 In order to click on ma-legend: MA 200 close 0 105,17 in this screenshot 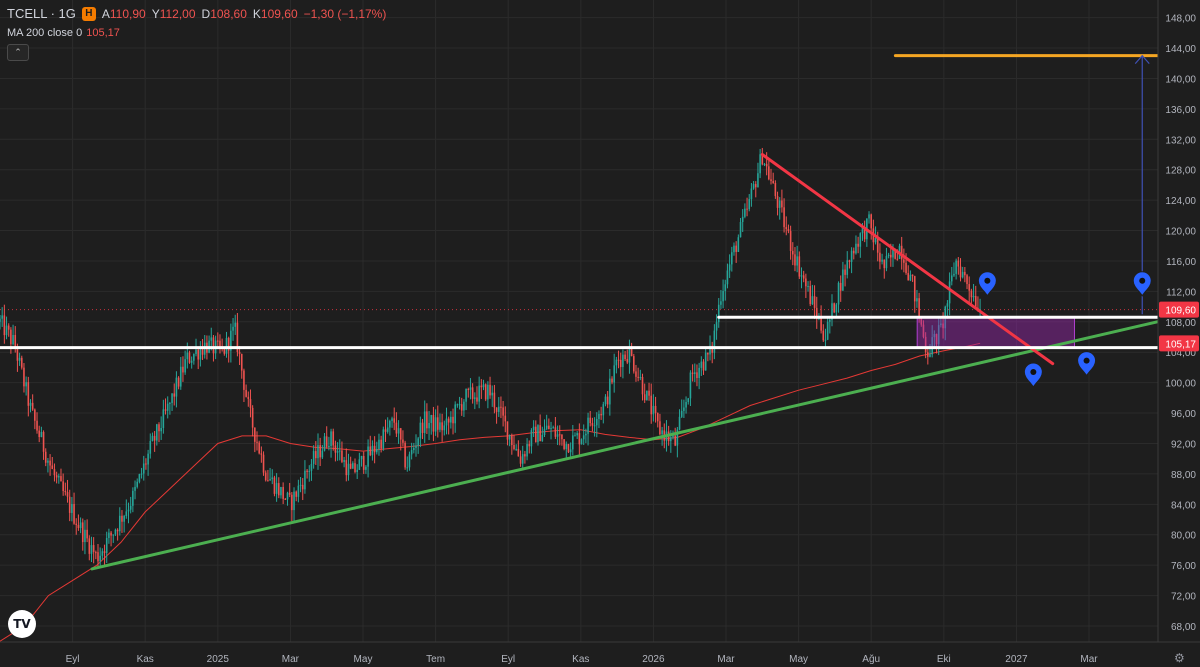, I will do `click(63, 33)`.